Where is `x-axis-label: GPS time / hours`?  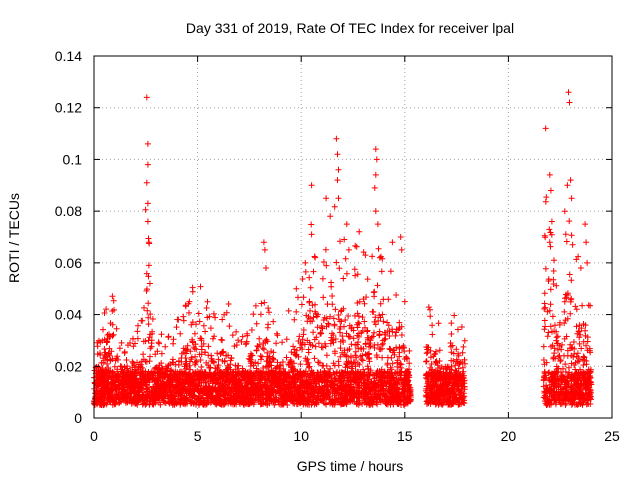 x-axis-label: GPS time / hours is located at coordinates (350, 466).